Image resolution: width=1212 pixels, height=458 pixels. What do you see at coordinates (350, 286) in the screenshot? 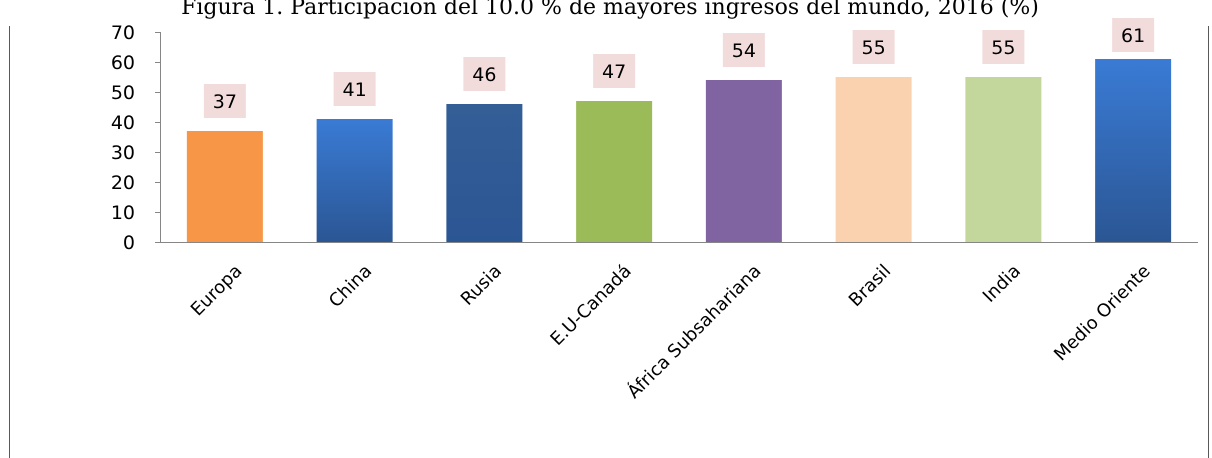
I see `x-tick-label: China` at bounding box center [350, 286].